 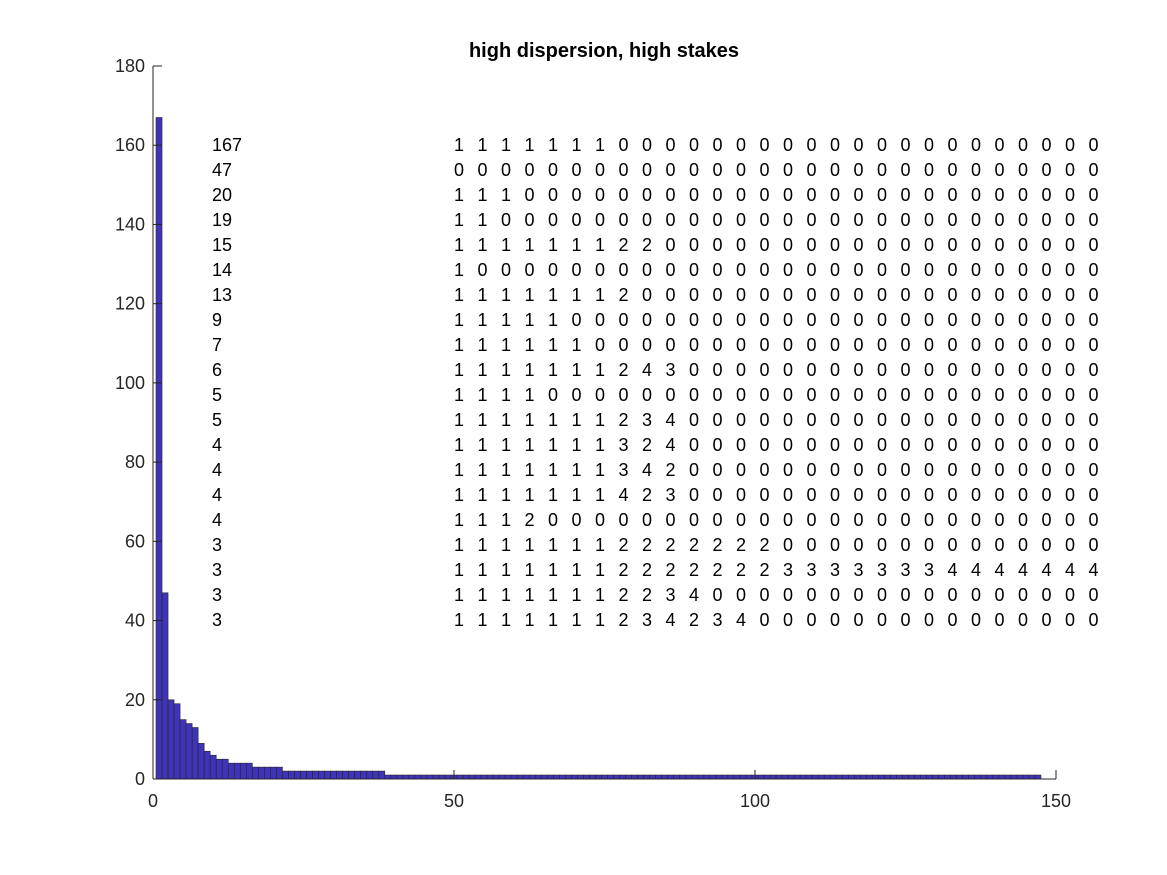 I want to click on annotation-count-0: 167, so click(x=227, y=145).